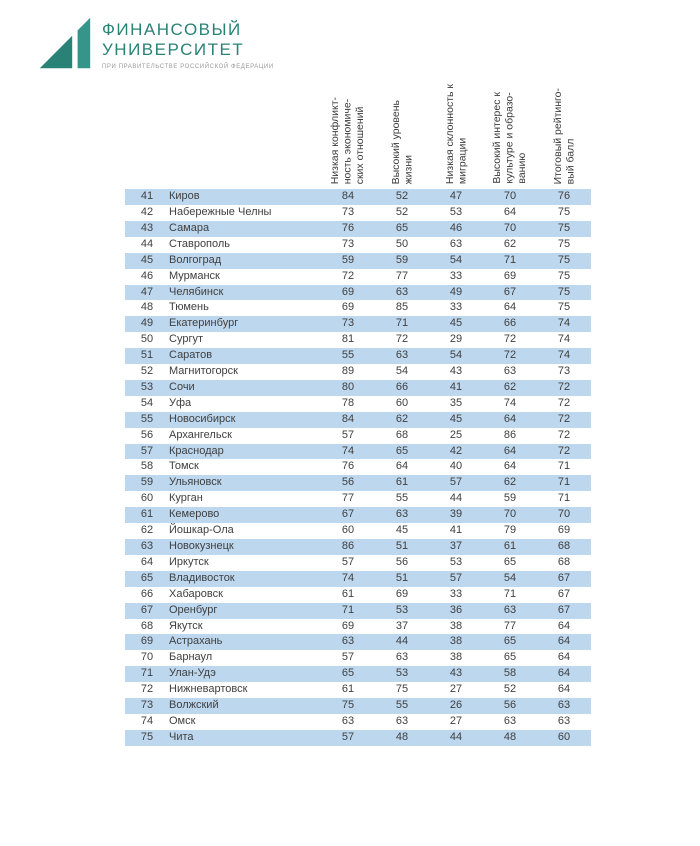 The image size is (700, 846). What do you see at coordinates (245, 642) in the screenshot?
I see `city-cell: Астрахань` at bounding box center [245, 642].